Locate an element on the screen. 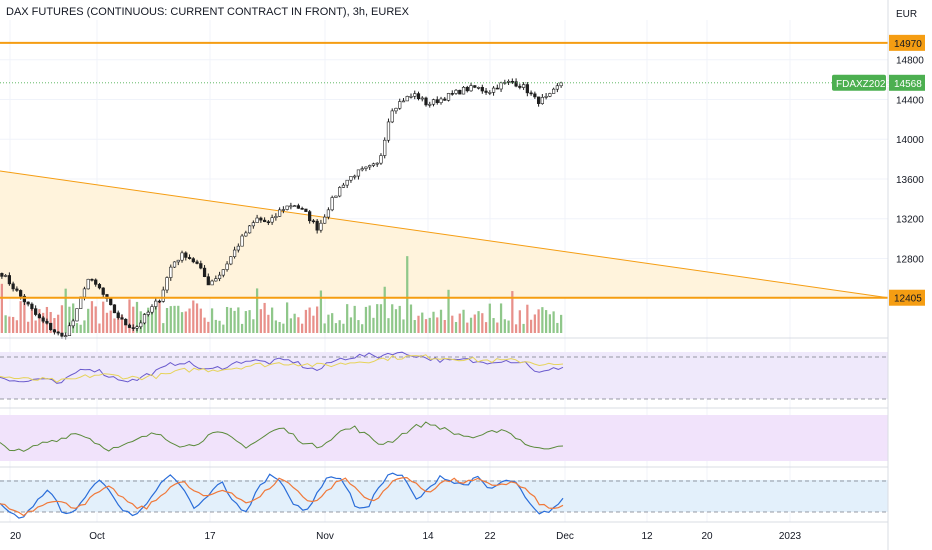 The image size is (932, 550). time-axis: 20 Oct 17 Nov 14 22 Dec 12 20 2023 is located at coordinates (444, 531).